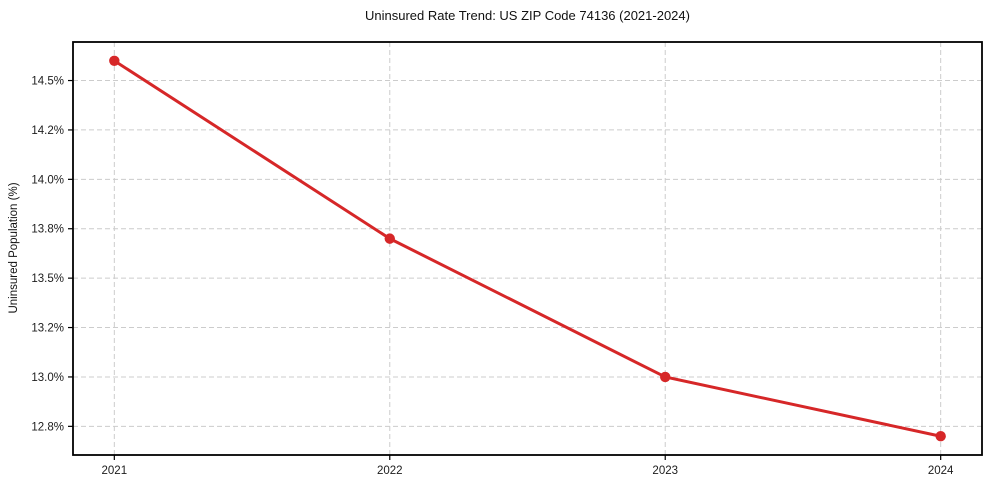 Image resolution: width=989 pixels, height=490 pixels. Describe the element at coordinates (665, 471) in the screenshot. I see `x-tick-label: 2023` at that location.